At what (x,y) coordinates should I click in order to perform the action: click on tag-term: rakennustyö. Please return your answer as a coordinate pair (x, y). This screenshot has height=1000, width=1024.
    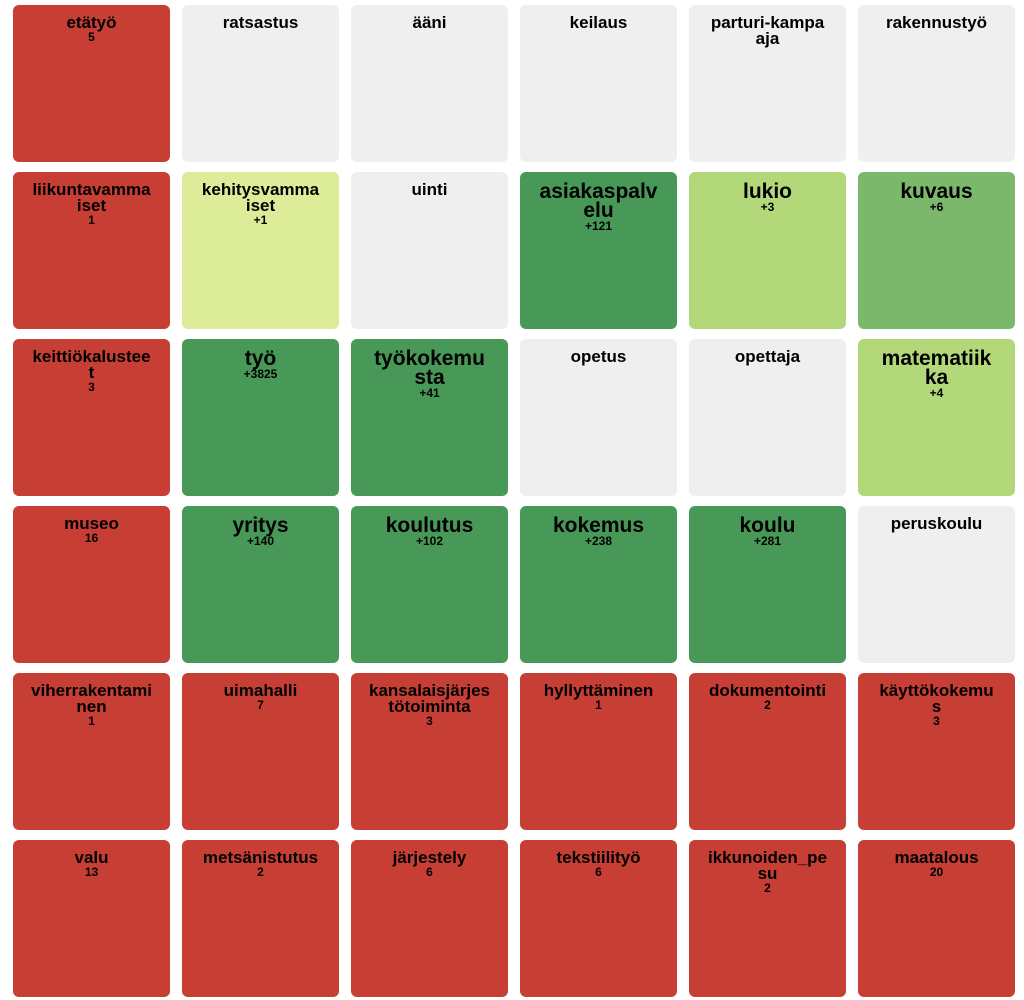
    Looking at the image, I should click on (936, 22).